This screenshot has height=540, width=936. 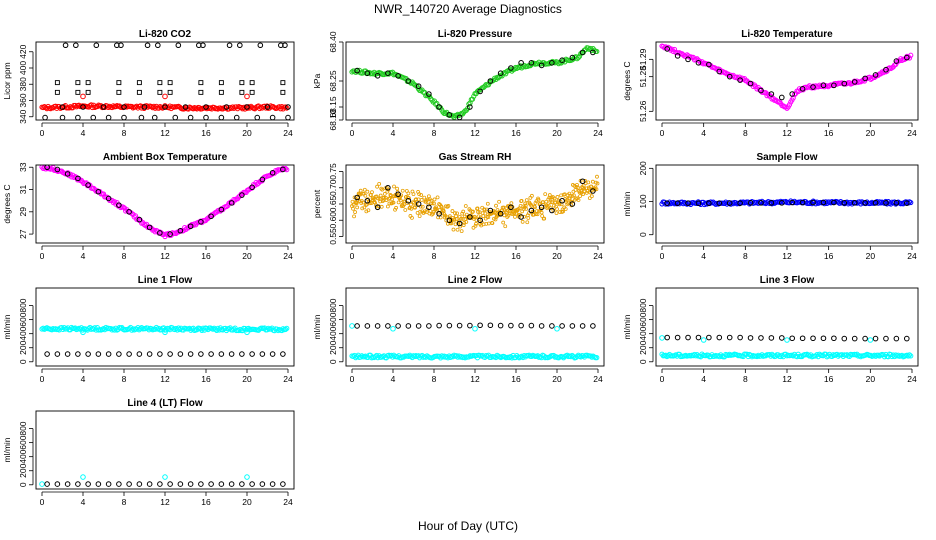 I want to click on x-tick-label-line4: 20, so click(x=247, y=502).